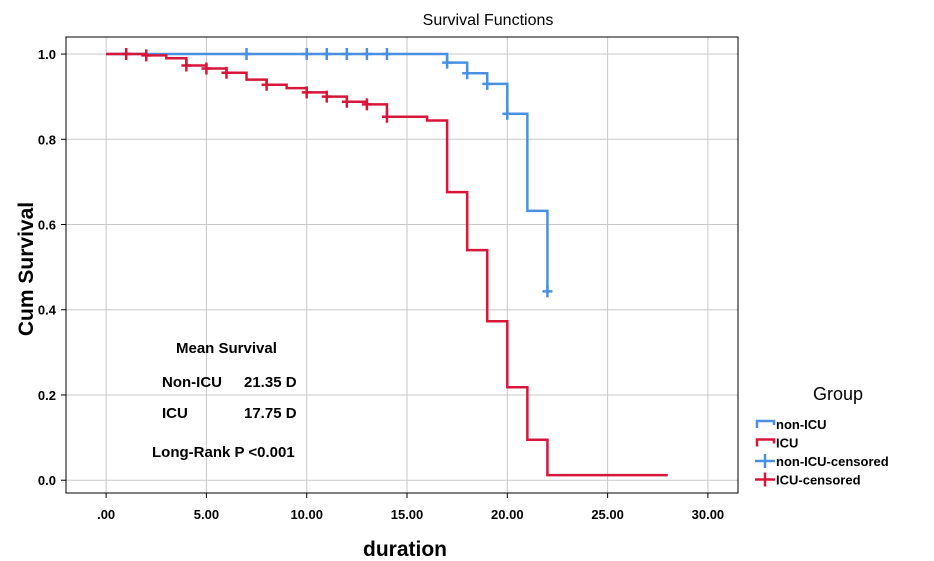  I want to click on y-tick-label: 0.4, so click(47, 310).